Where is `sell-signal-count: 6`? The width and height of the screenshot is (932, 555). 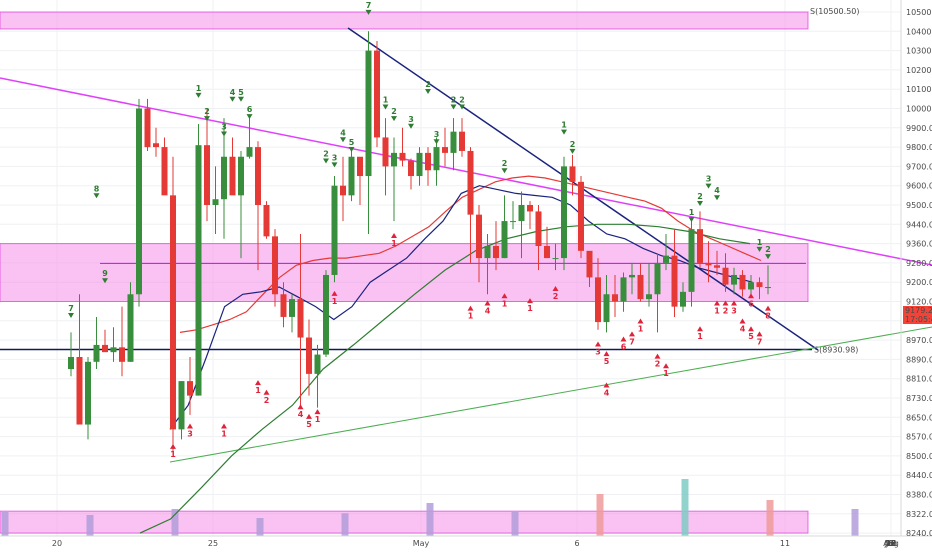
sell-signal-count: 6 is located at coordinates (250, 109).